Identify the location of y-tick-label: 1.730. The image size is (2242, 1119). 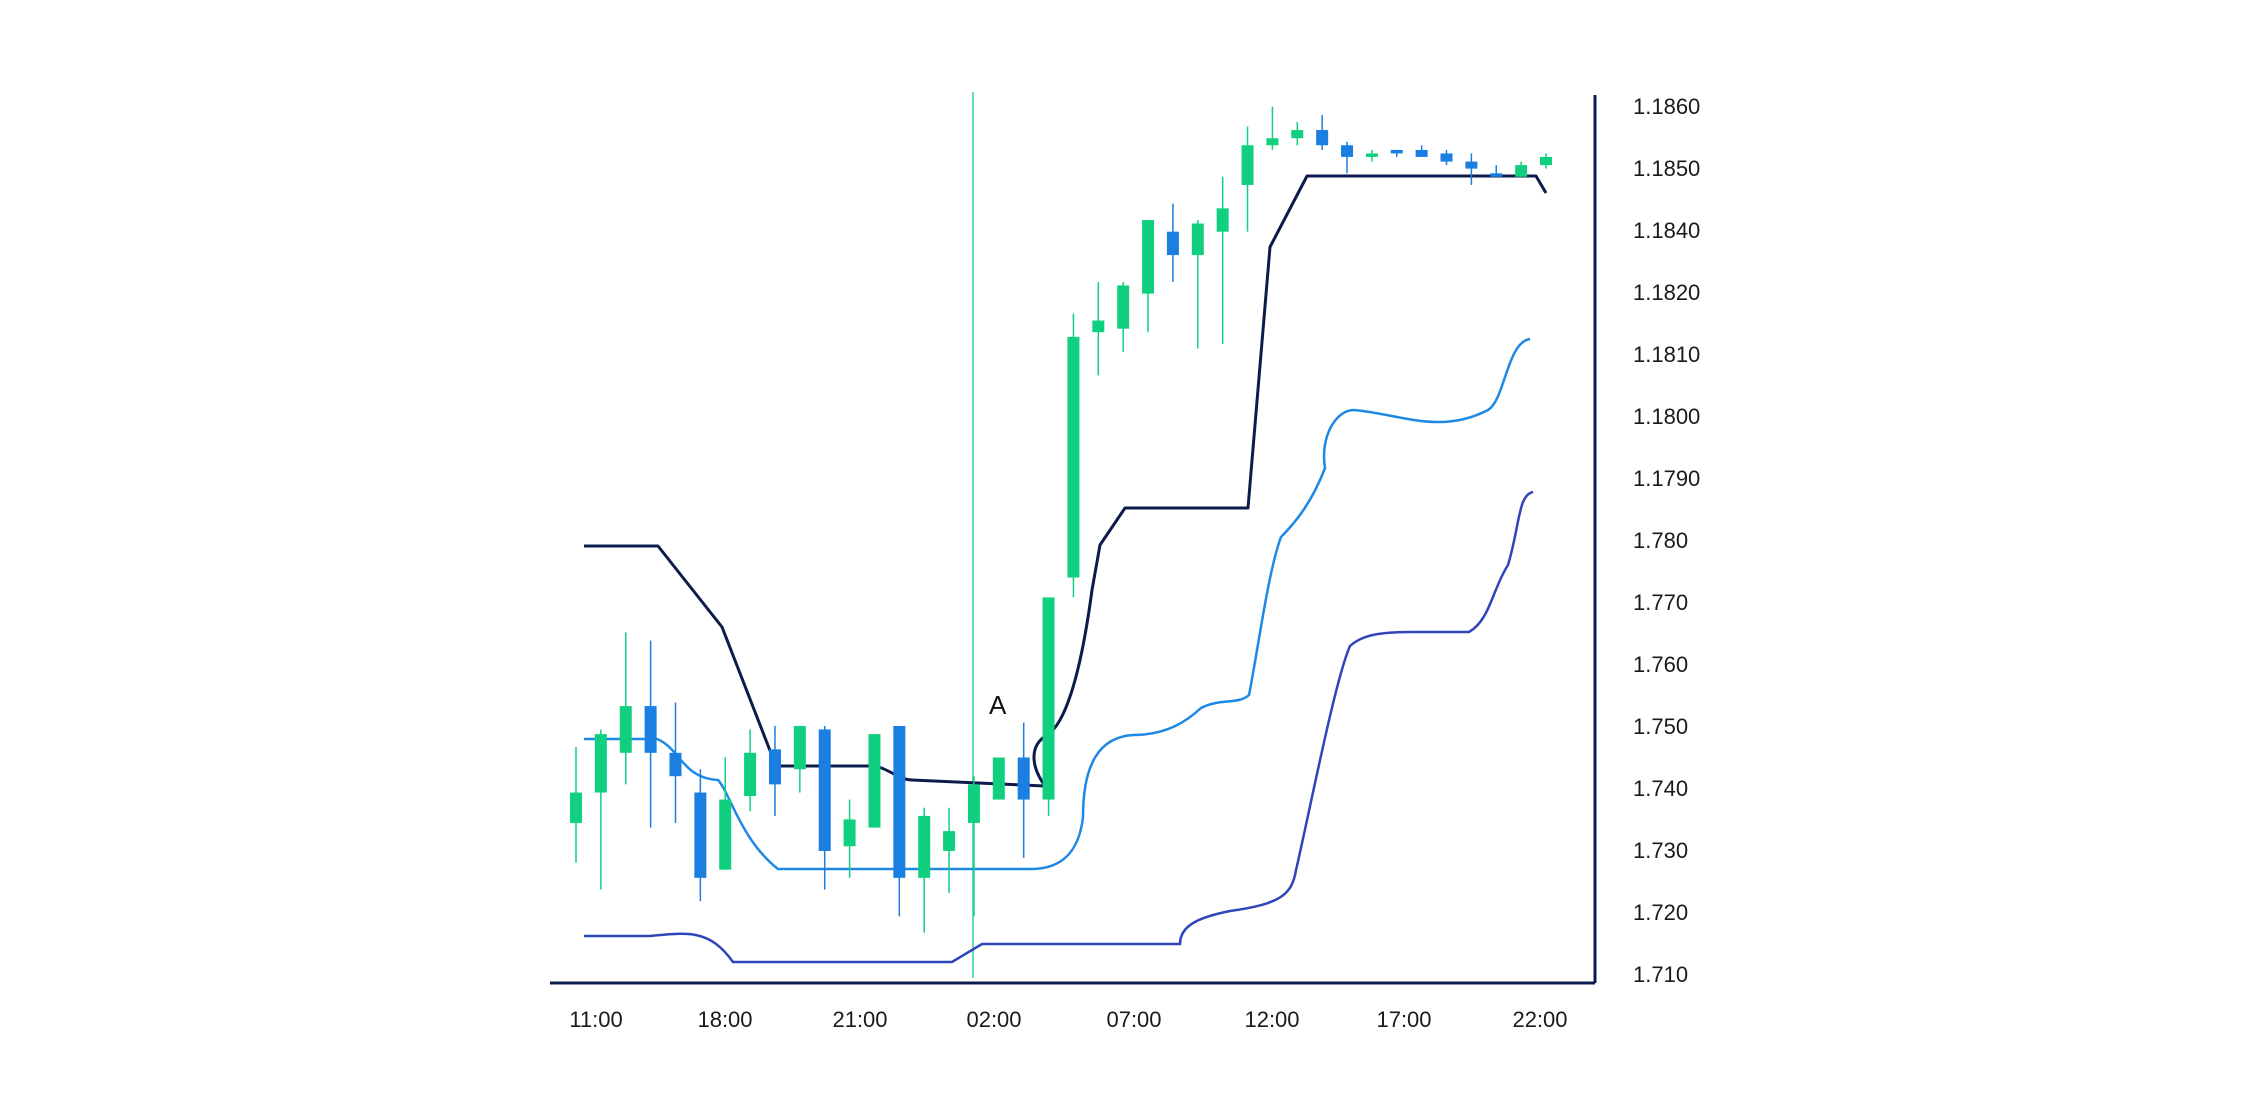
(1660, 850).